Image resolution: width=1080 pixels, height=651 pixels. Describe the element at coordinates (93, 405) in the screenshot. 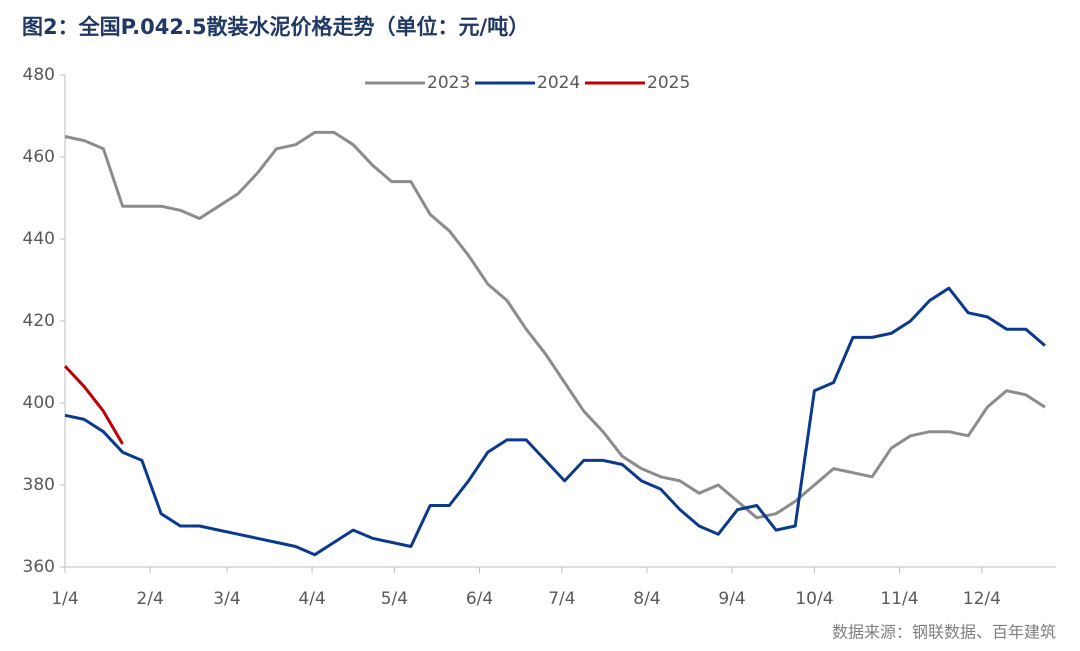

I see `series-line` at that location.